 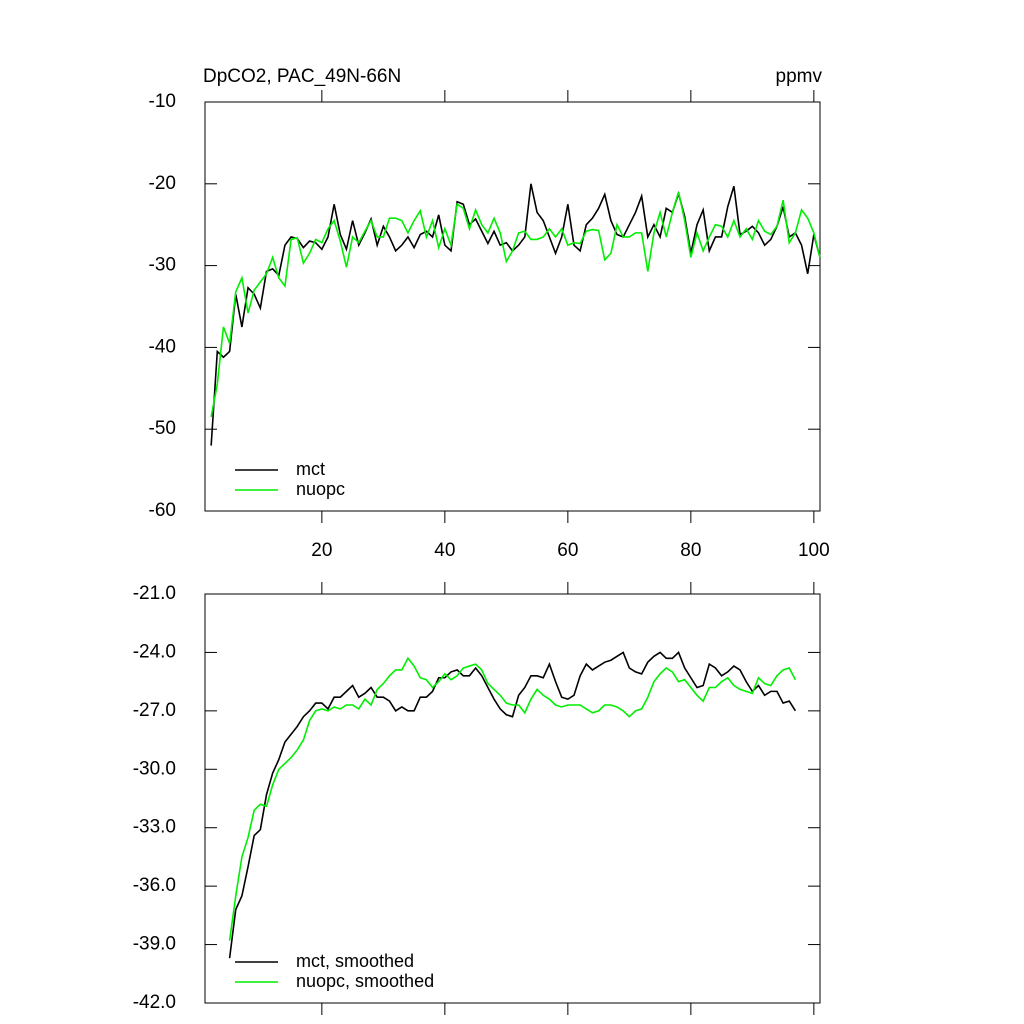 I want to click on chart-title: DpCO2, PAC_49N-66N, so click(x=302, y=76).